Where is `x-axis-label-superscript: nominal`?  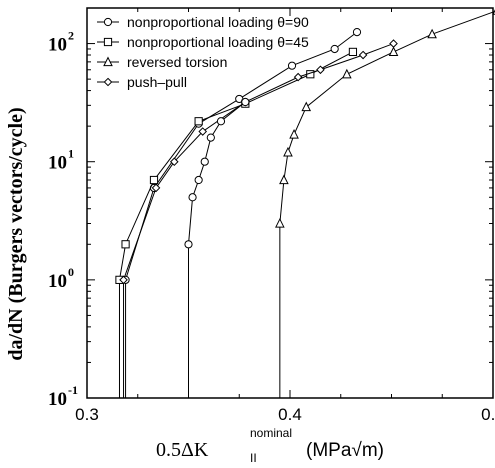
x-axis-label-superscript: nominal is located at coordinates (271, 433).